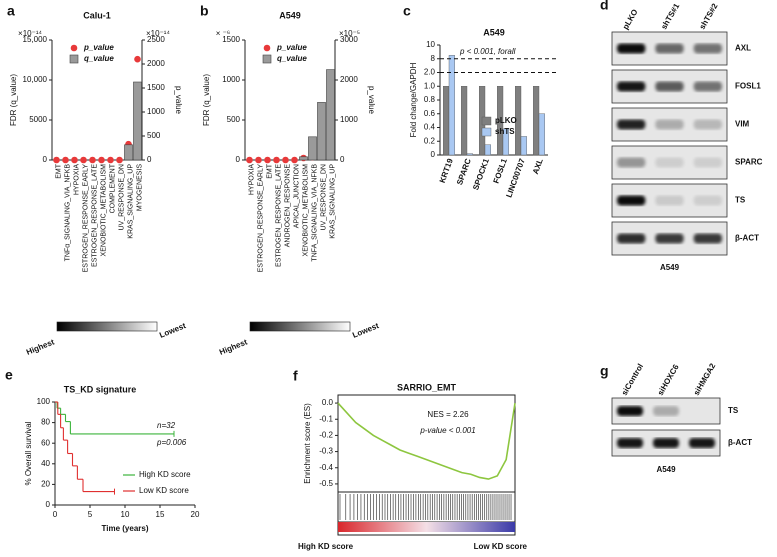  I want to click on y2-tick-label: 2000, so click(349, 79).